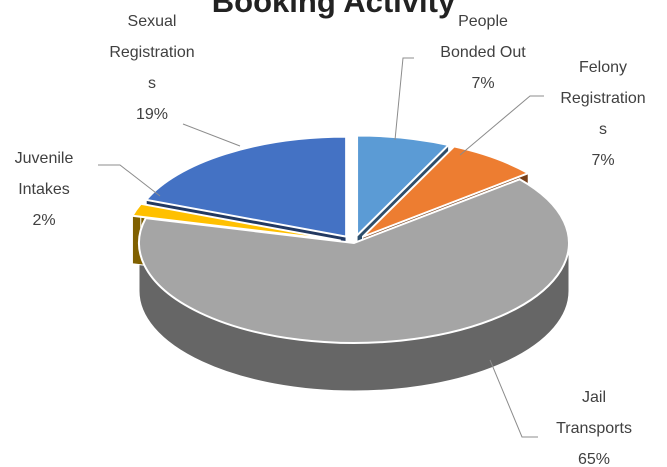 This screenshot has height=467, width=667. What do you see at coordinates (404, 99) in the screenshot?
I see `leader-line-people` at bounding box center [404, 99].